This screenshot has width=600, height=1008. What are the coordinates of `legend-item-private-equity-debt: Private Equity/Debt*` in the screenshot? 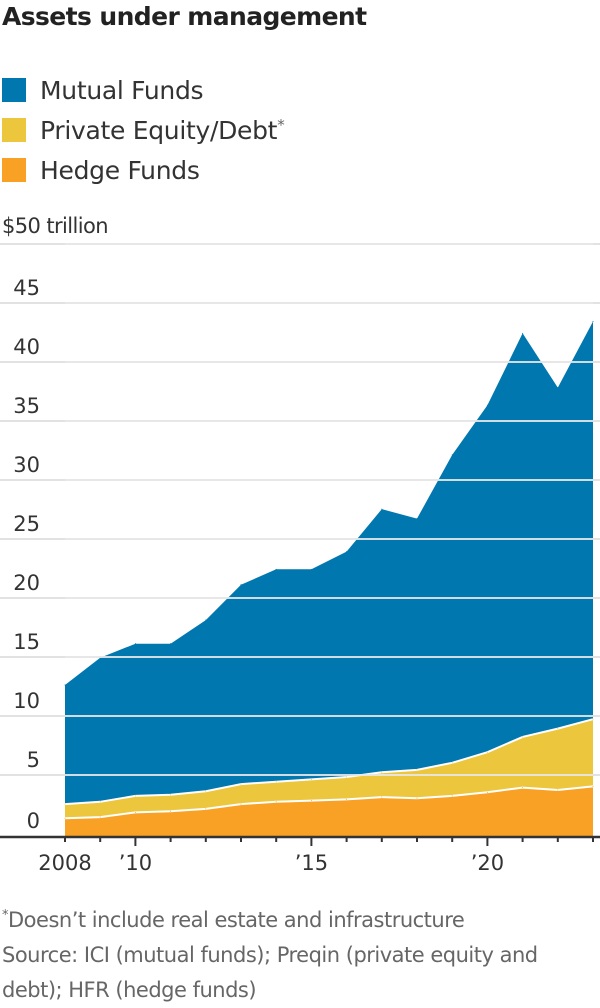 It's located at (143, 130).